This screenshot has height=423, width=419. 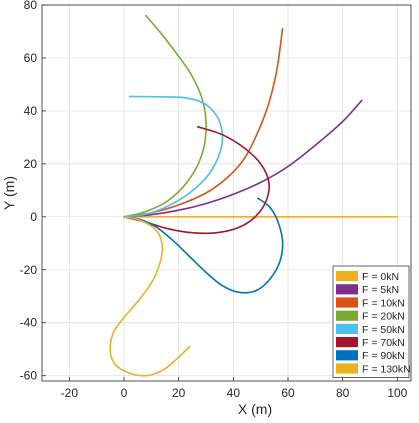 I want to click on x-tick-label: 20, so click(x=179, y=393).